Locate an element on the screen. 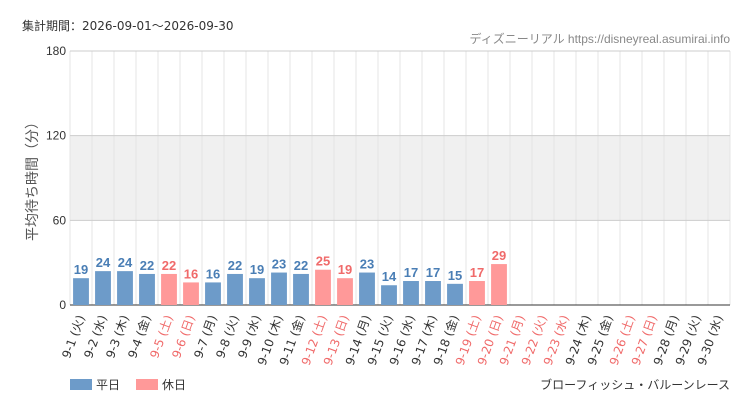  legend-swatch-holiday is located at coordinates (147, 384).